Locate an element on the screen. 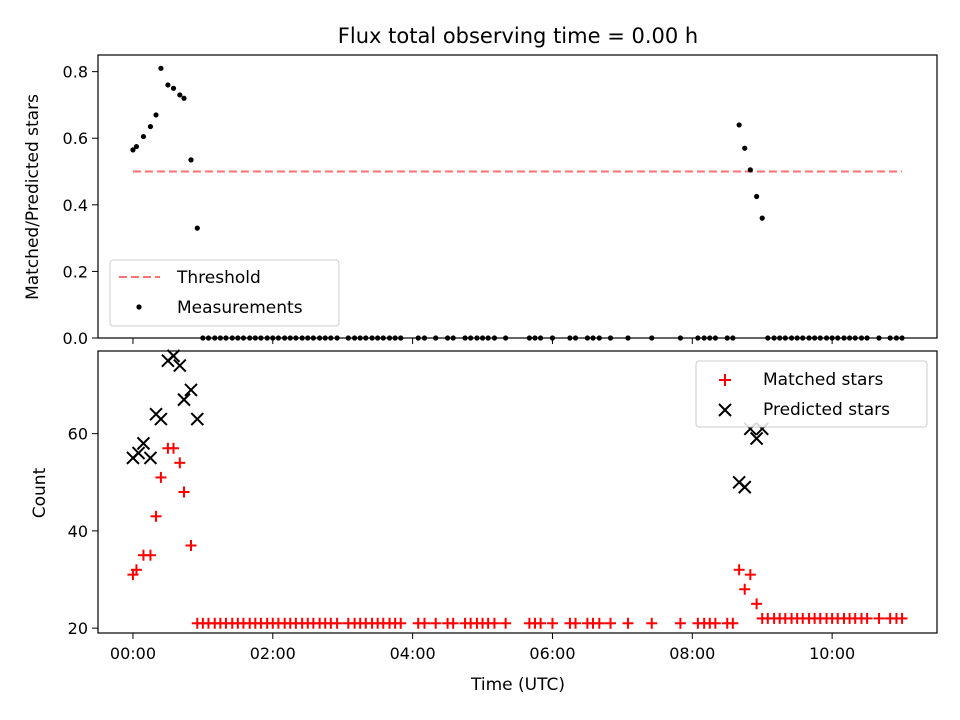 The height and width of the screenshot is (720, 960). y-tick-label: 0.2 is located at coordinates (75, 271).